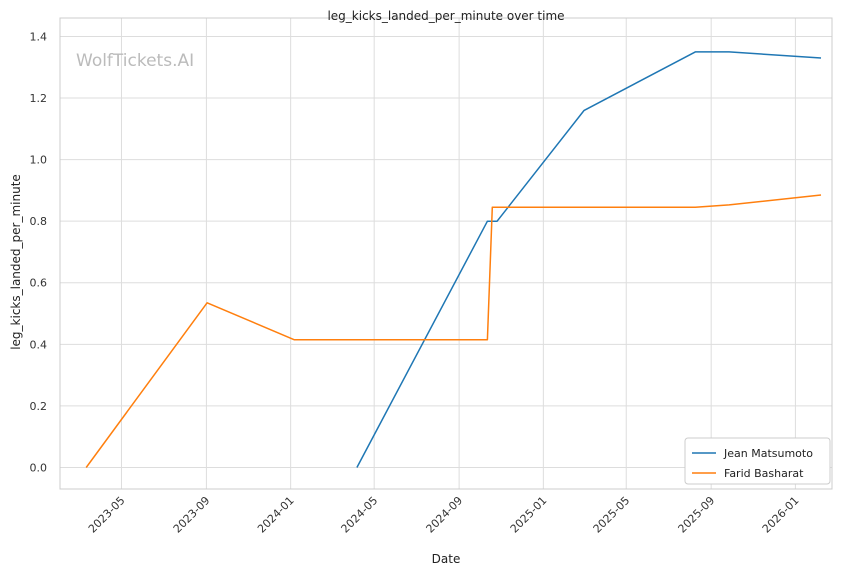 This screenshot has height=575, width=844. What do you see at coordinates (192, 515) in the screenshot?
I see `x-tick-label: 2023-09` at bounding box center [192, 515].